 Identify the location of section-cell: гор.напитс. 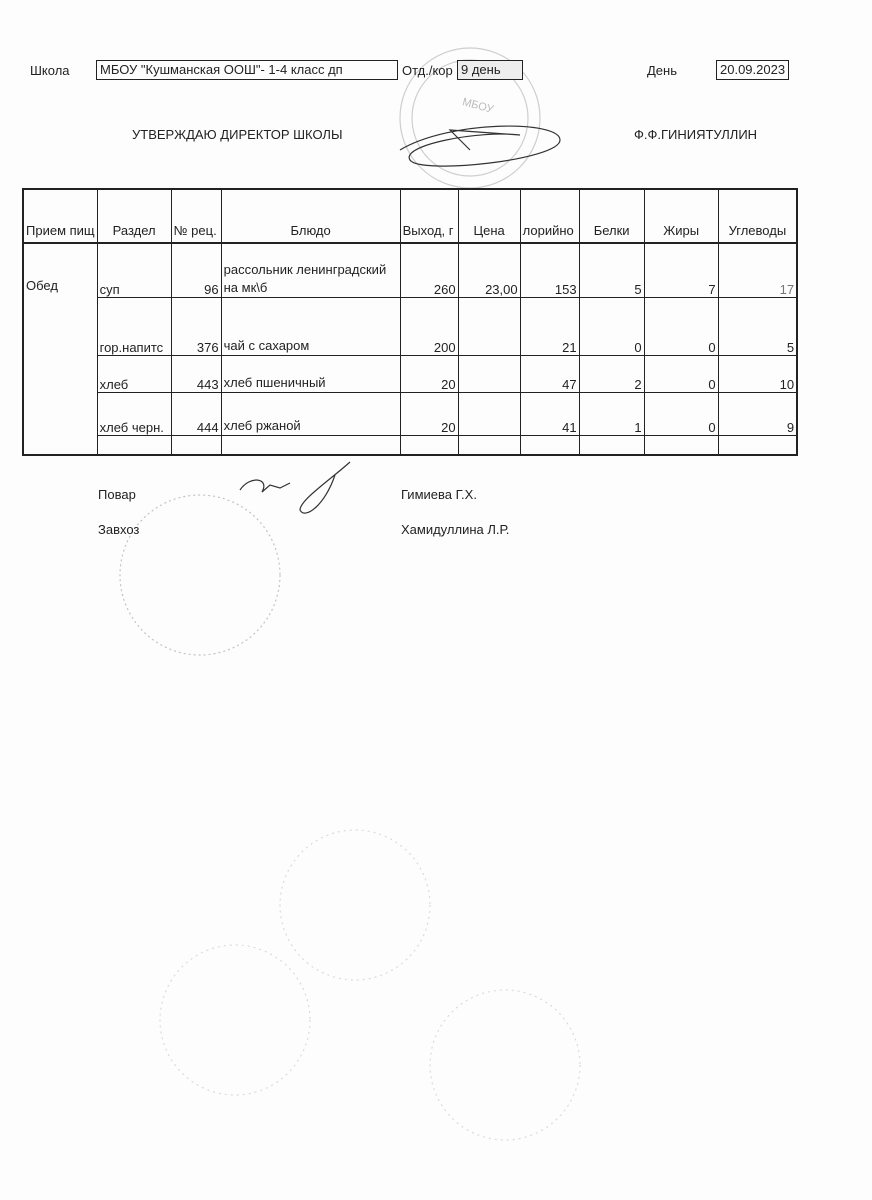
(134, 326).